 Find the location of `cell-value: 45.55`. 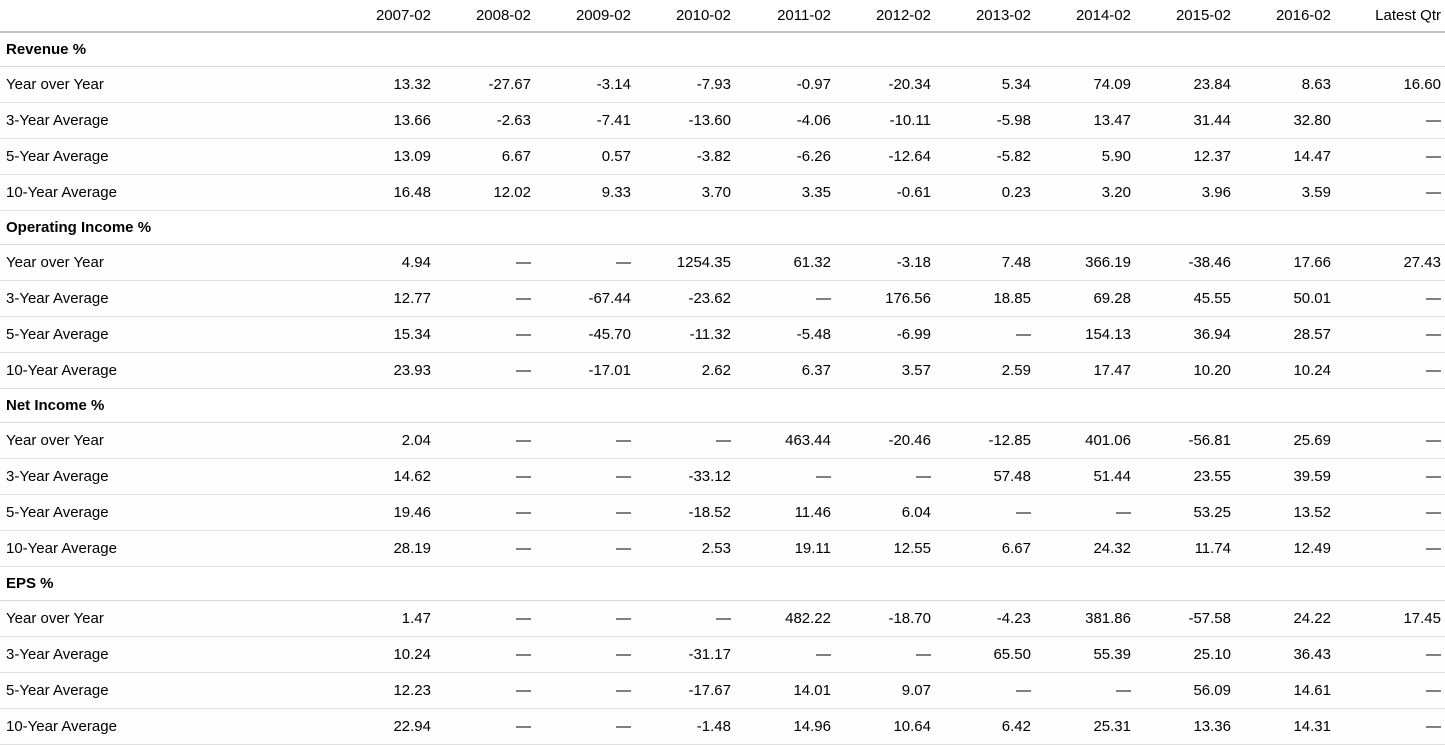

cell-value: 45.55 is located at coordinates (1185, 298).